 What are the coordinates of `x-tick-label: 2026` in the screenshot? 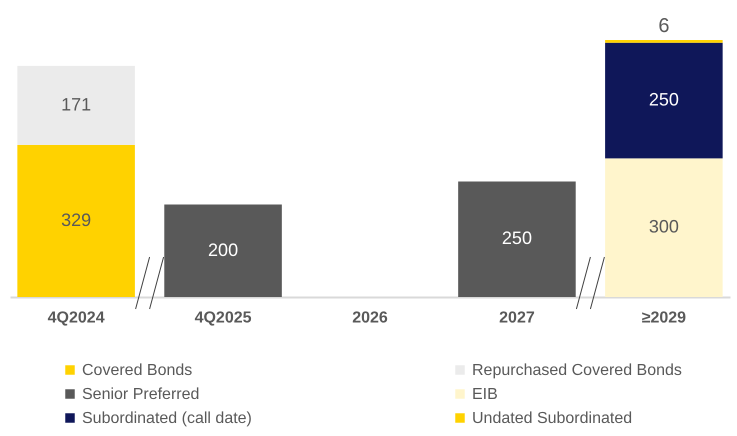 It's located at (370, 318).